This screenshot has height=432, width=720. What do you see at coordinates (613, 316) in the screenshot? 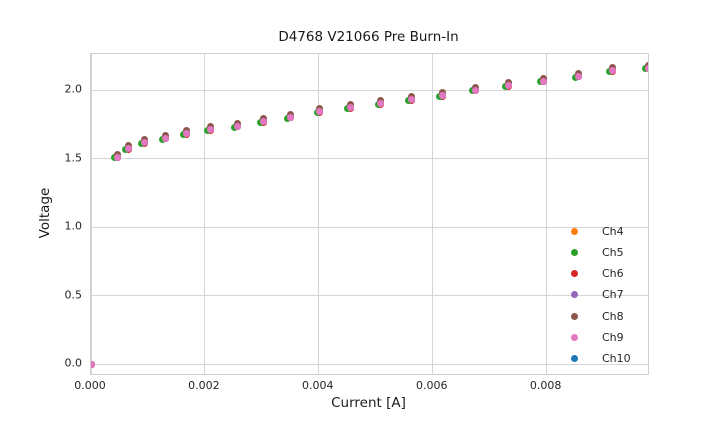
I see `legend-label: Ch8` at bounding box center [613, 316].